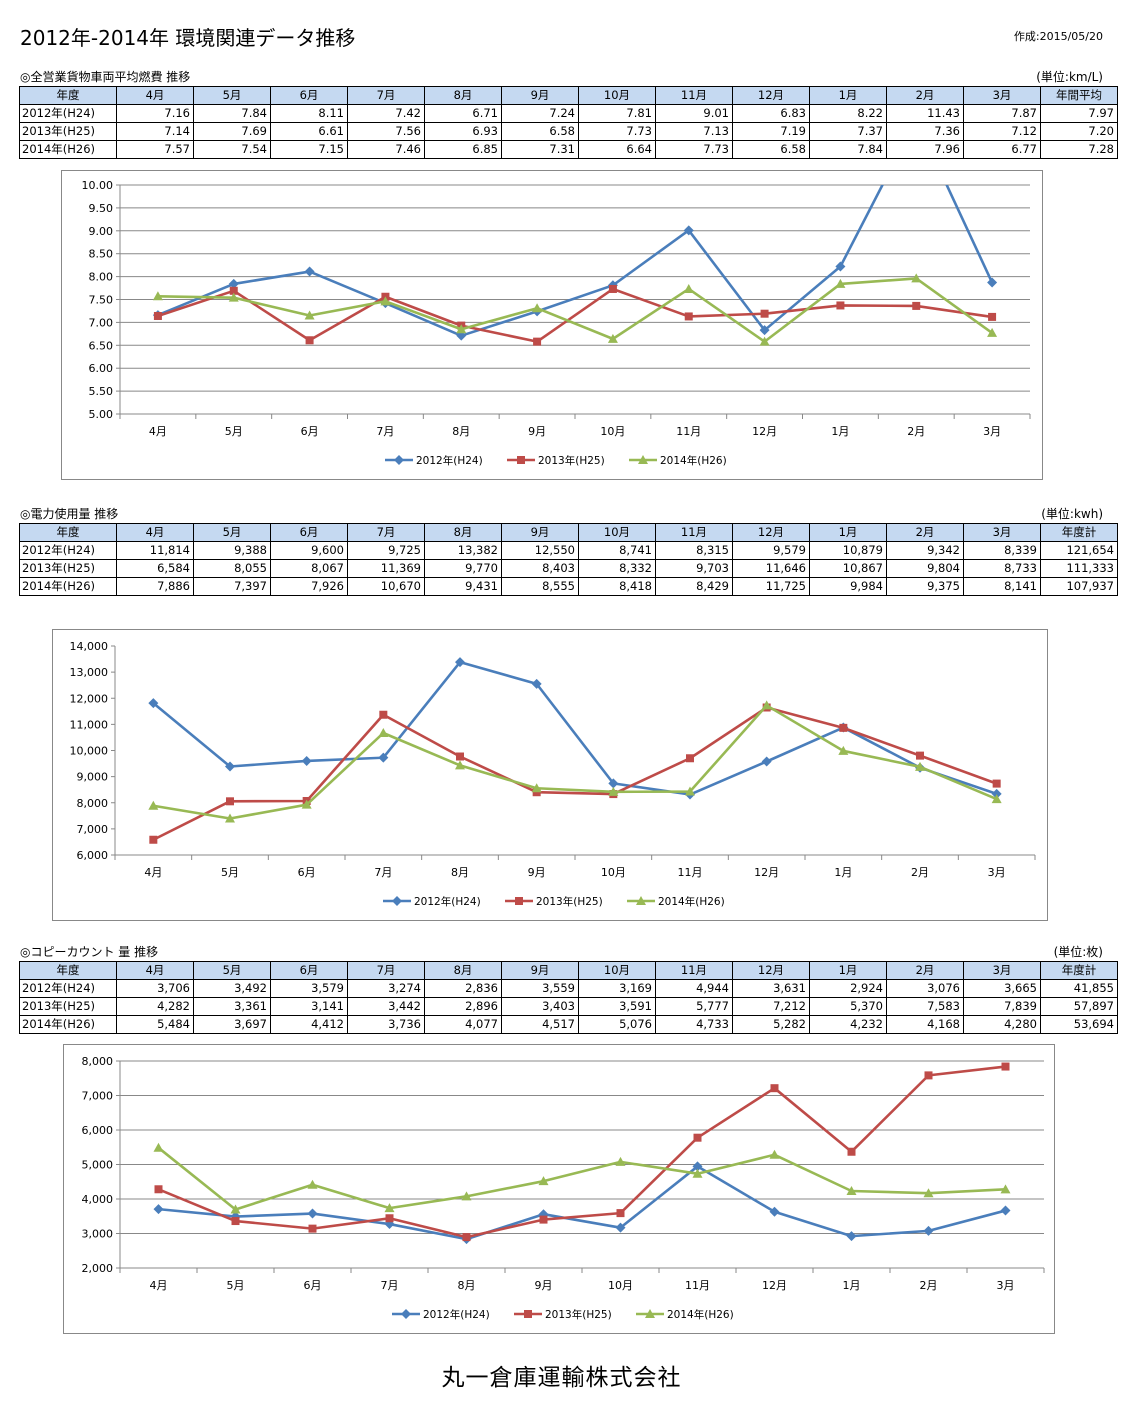  What do you see at coordinates (89, 751) in the screenshot?
I see `y-tick-label: 10,000` at bounding box center [89, 751].